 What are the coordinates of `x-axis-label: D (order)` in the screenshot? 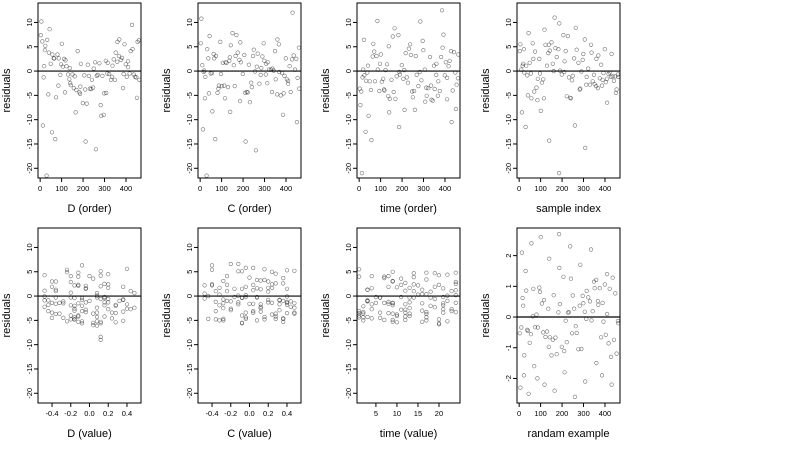 It's located at (89, 209).